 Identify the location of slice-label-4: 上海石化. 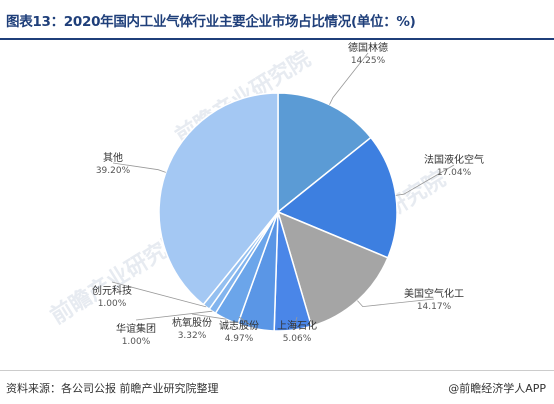
(297, 325).